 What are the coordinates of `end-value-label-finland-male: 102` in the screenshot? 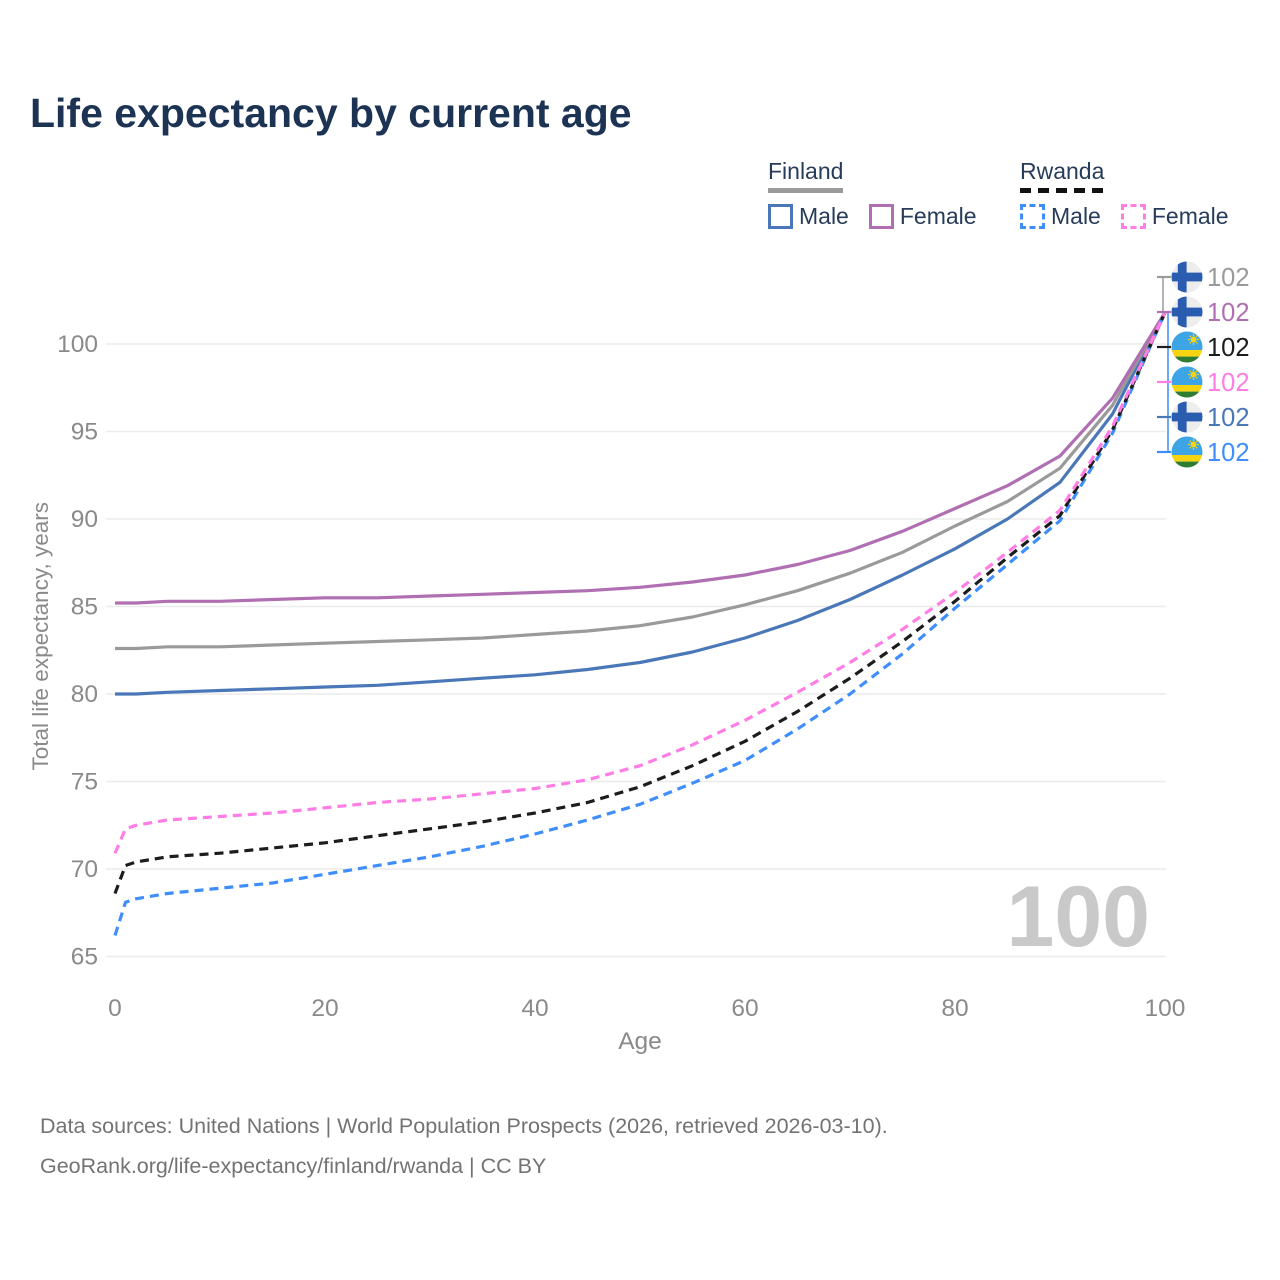 It's located at (1228, 418).